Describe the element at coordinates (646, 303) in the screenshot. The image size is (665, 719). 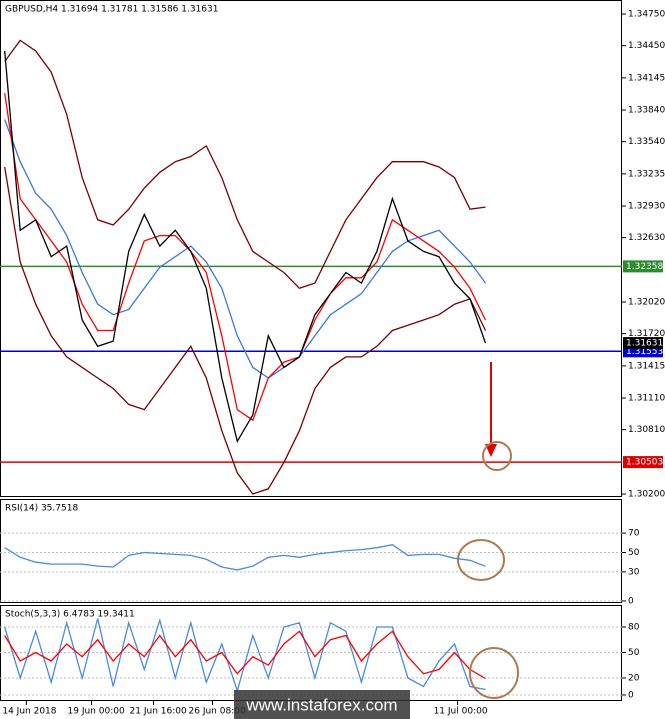
I see `y-tick-label: 1.32020` at that location.